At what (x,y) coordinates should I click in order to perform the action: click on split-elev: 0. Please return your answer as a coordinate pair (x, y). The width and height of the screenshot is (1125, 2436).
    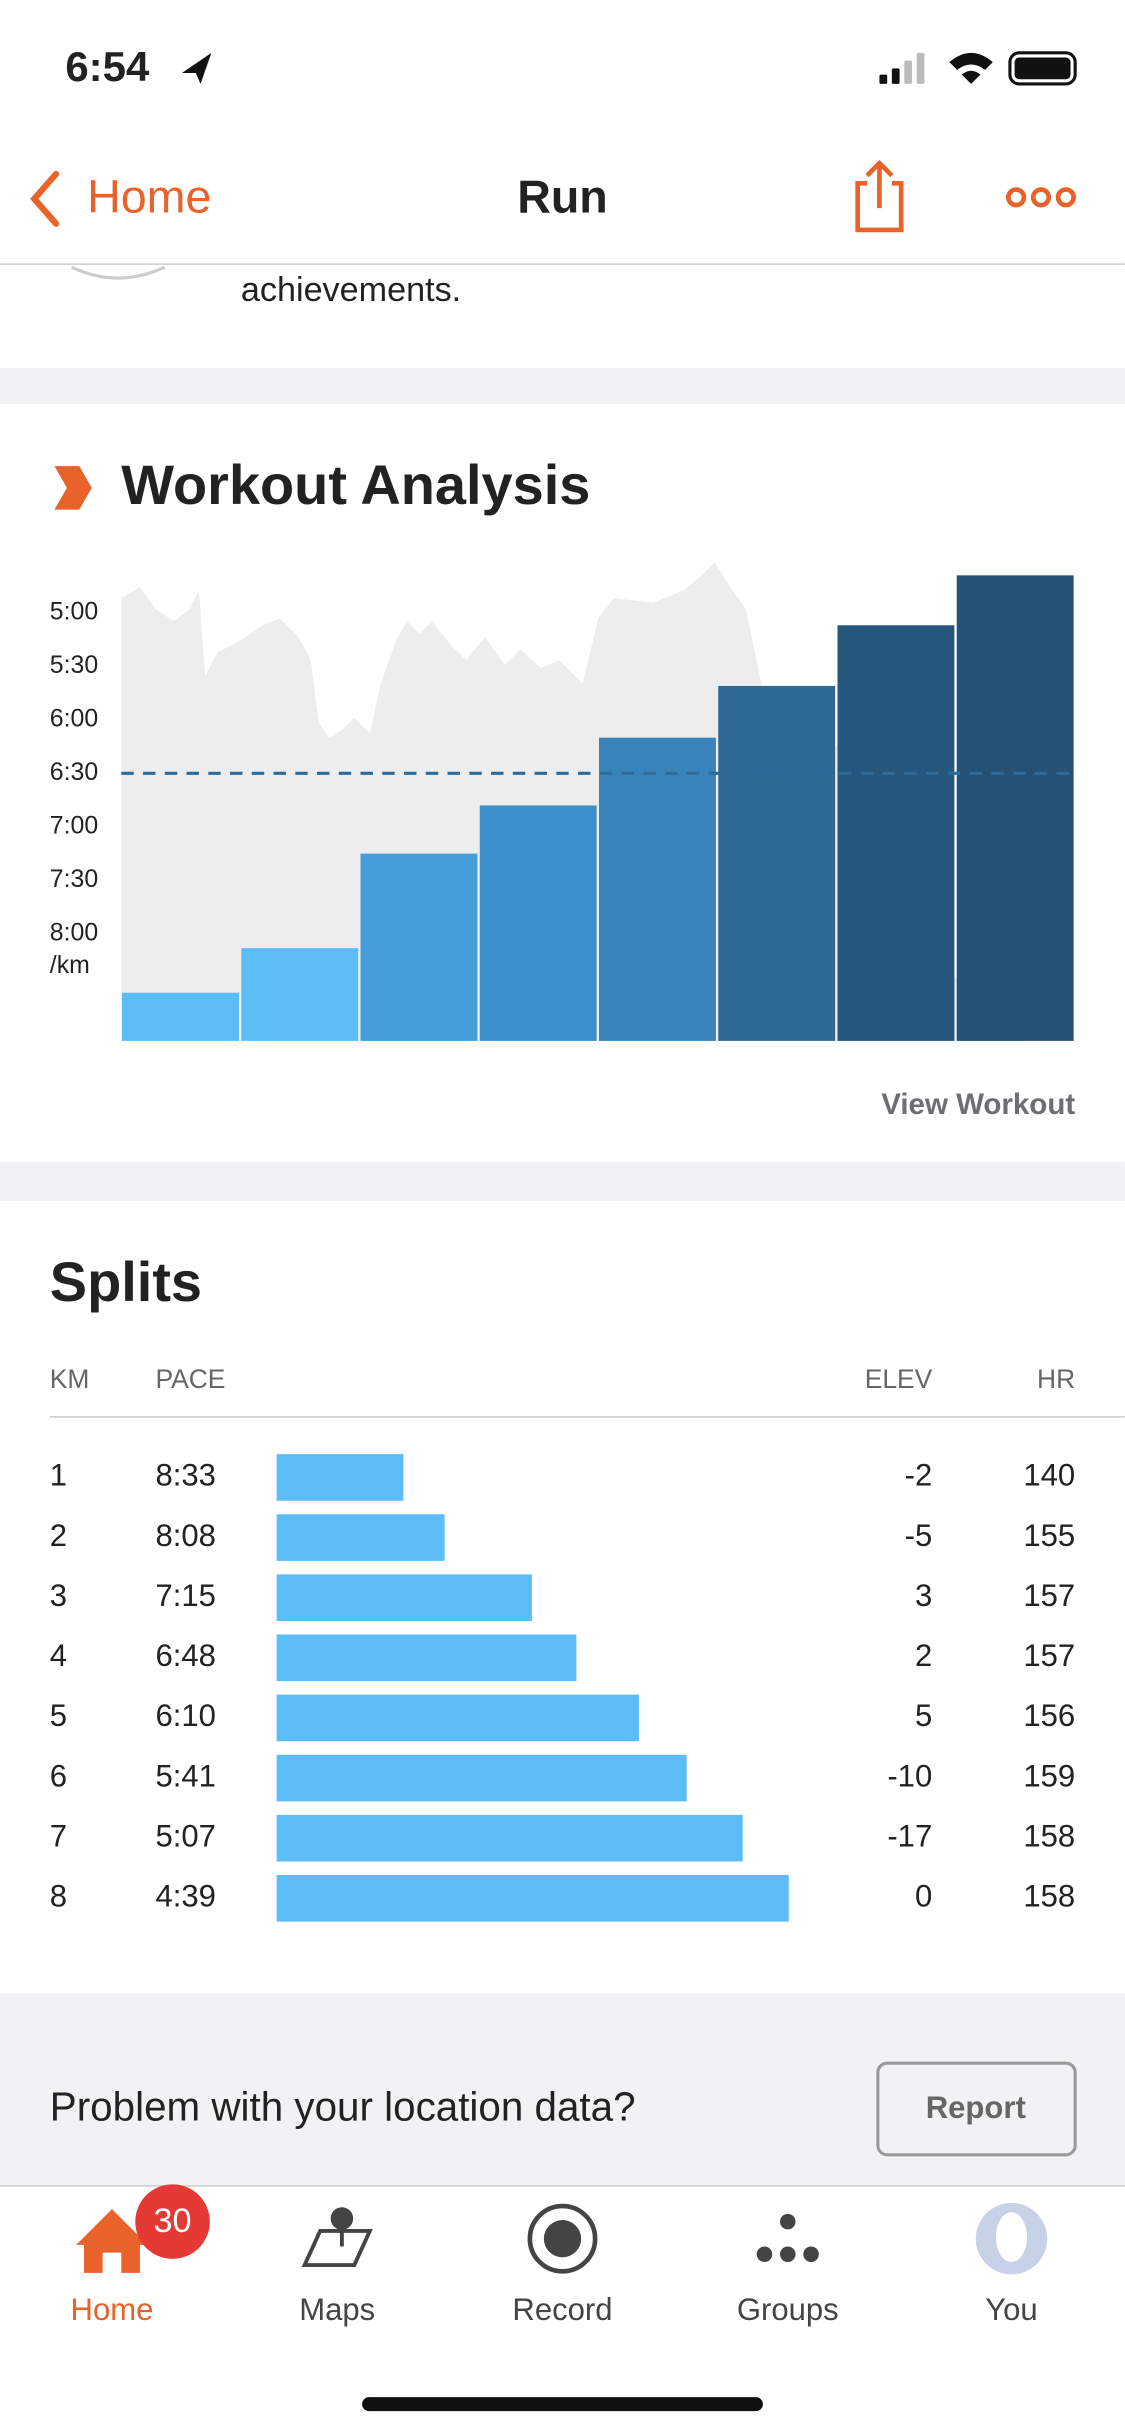
    Looking at the image, I should click on (923, 1896).